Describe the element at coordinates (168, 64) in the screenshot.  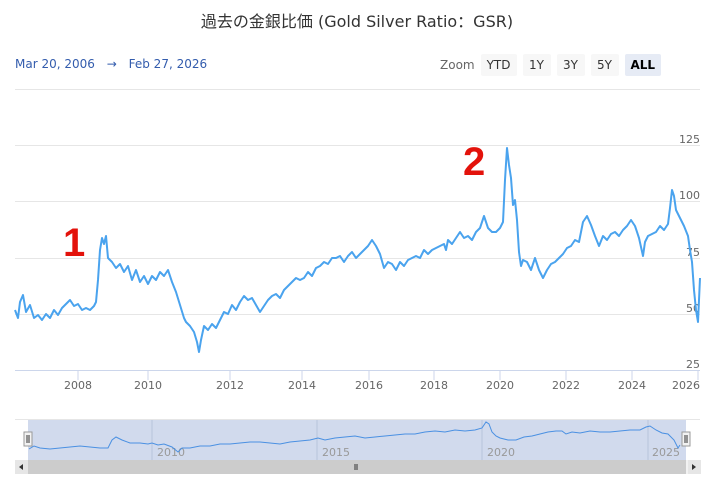
I see `range-to-input: Feb 27, 2026` at that location.